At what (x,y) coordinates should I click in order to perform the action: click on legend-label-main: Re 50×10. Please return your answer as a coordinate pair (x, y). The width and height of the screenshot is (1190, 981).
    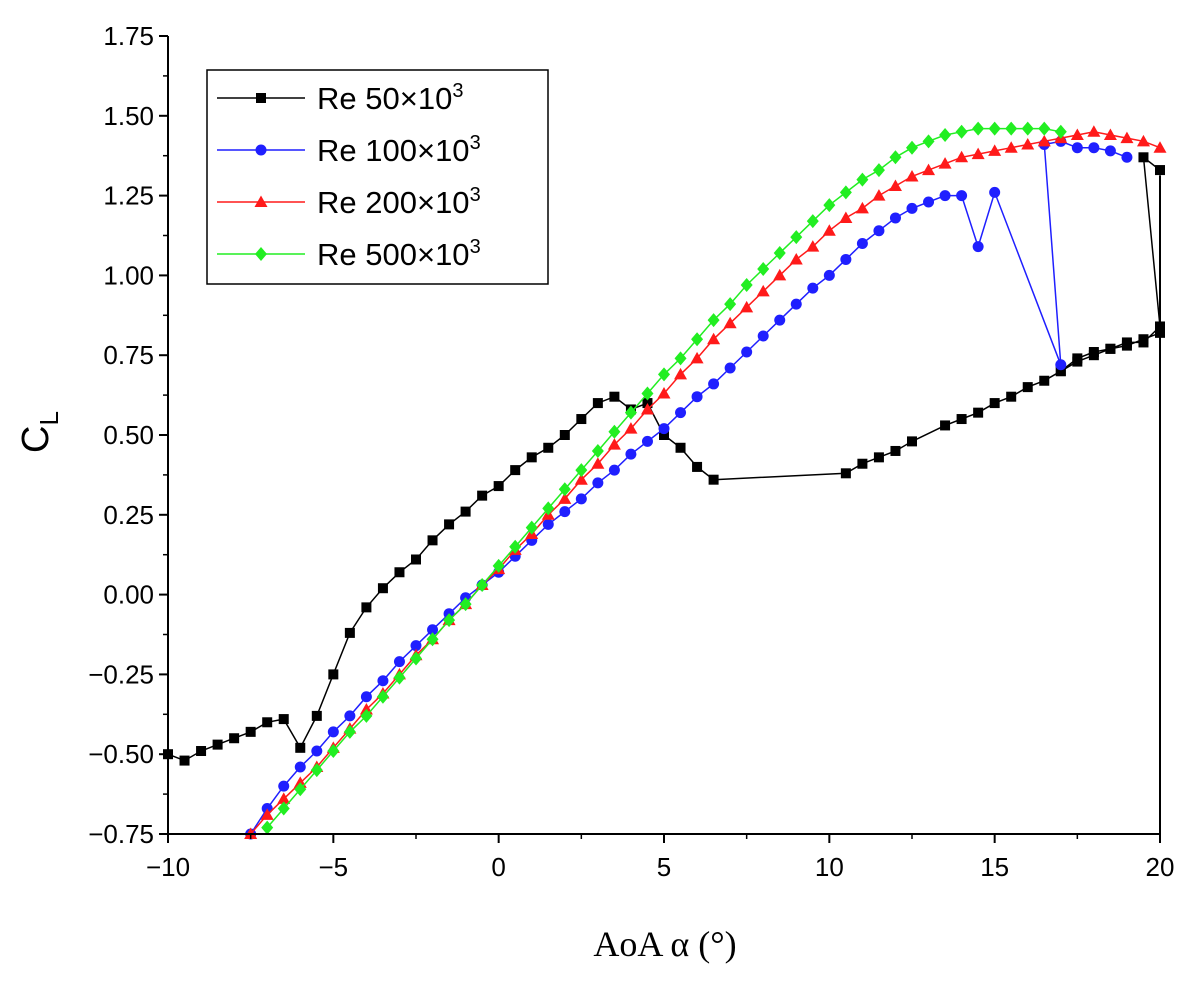
    Looking at the image, I should click on (384, 98).